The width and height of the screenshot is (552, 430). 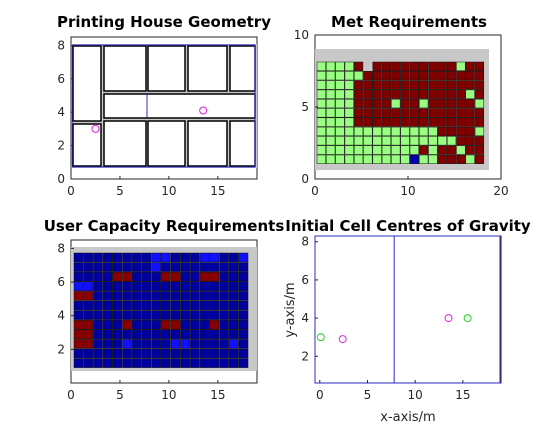 I want to click on capacity-yticks: 2 4 6 8, so click(x=65, y=298).